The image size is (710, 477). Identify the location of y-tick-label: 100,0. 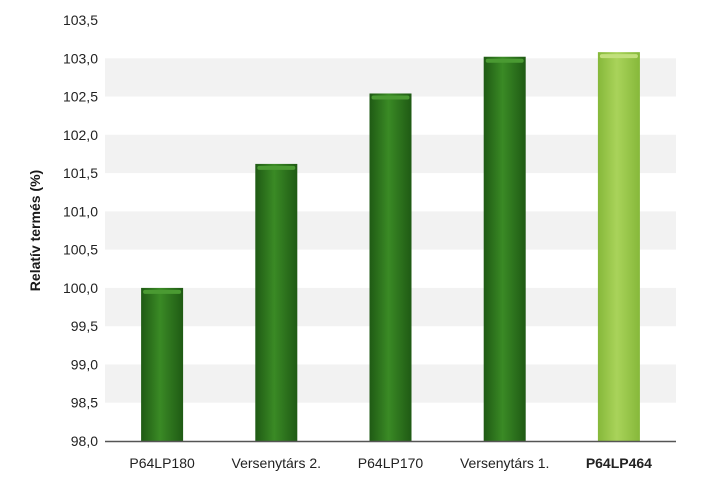
(80, 288).